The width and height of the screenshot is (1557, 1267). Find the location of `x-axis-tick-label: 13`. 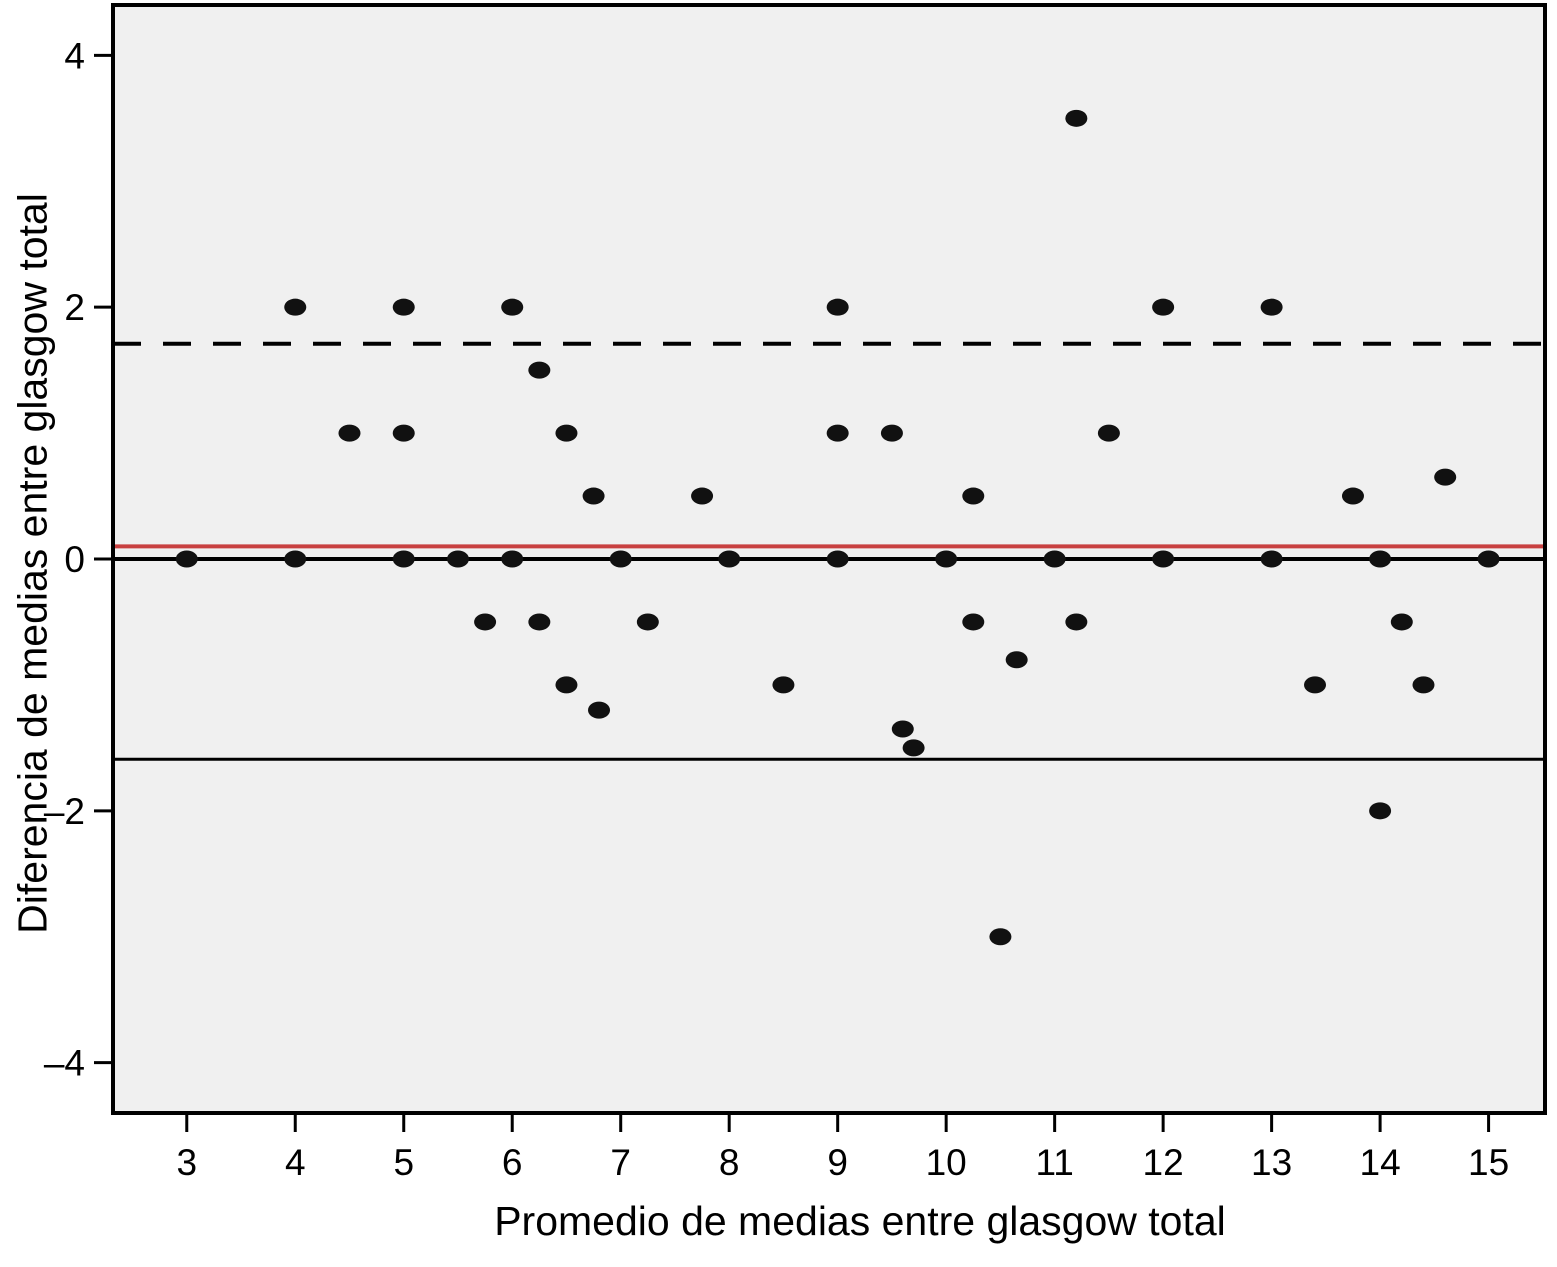

x-axis-tick-label: 13 is located at coordinates (1271, 1162).